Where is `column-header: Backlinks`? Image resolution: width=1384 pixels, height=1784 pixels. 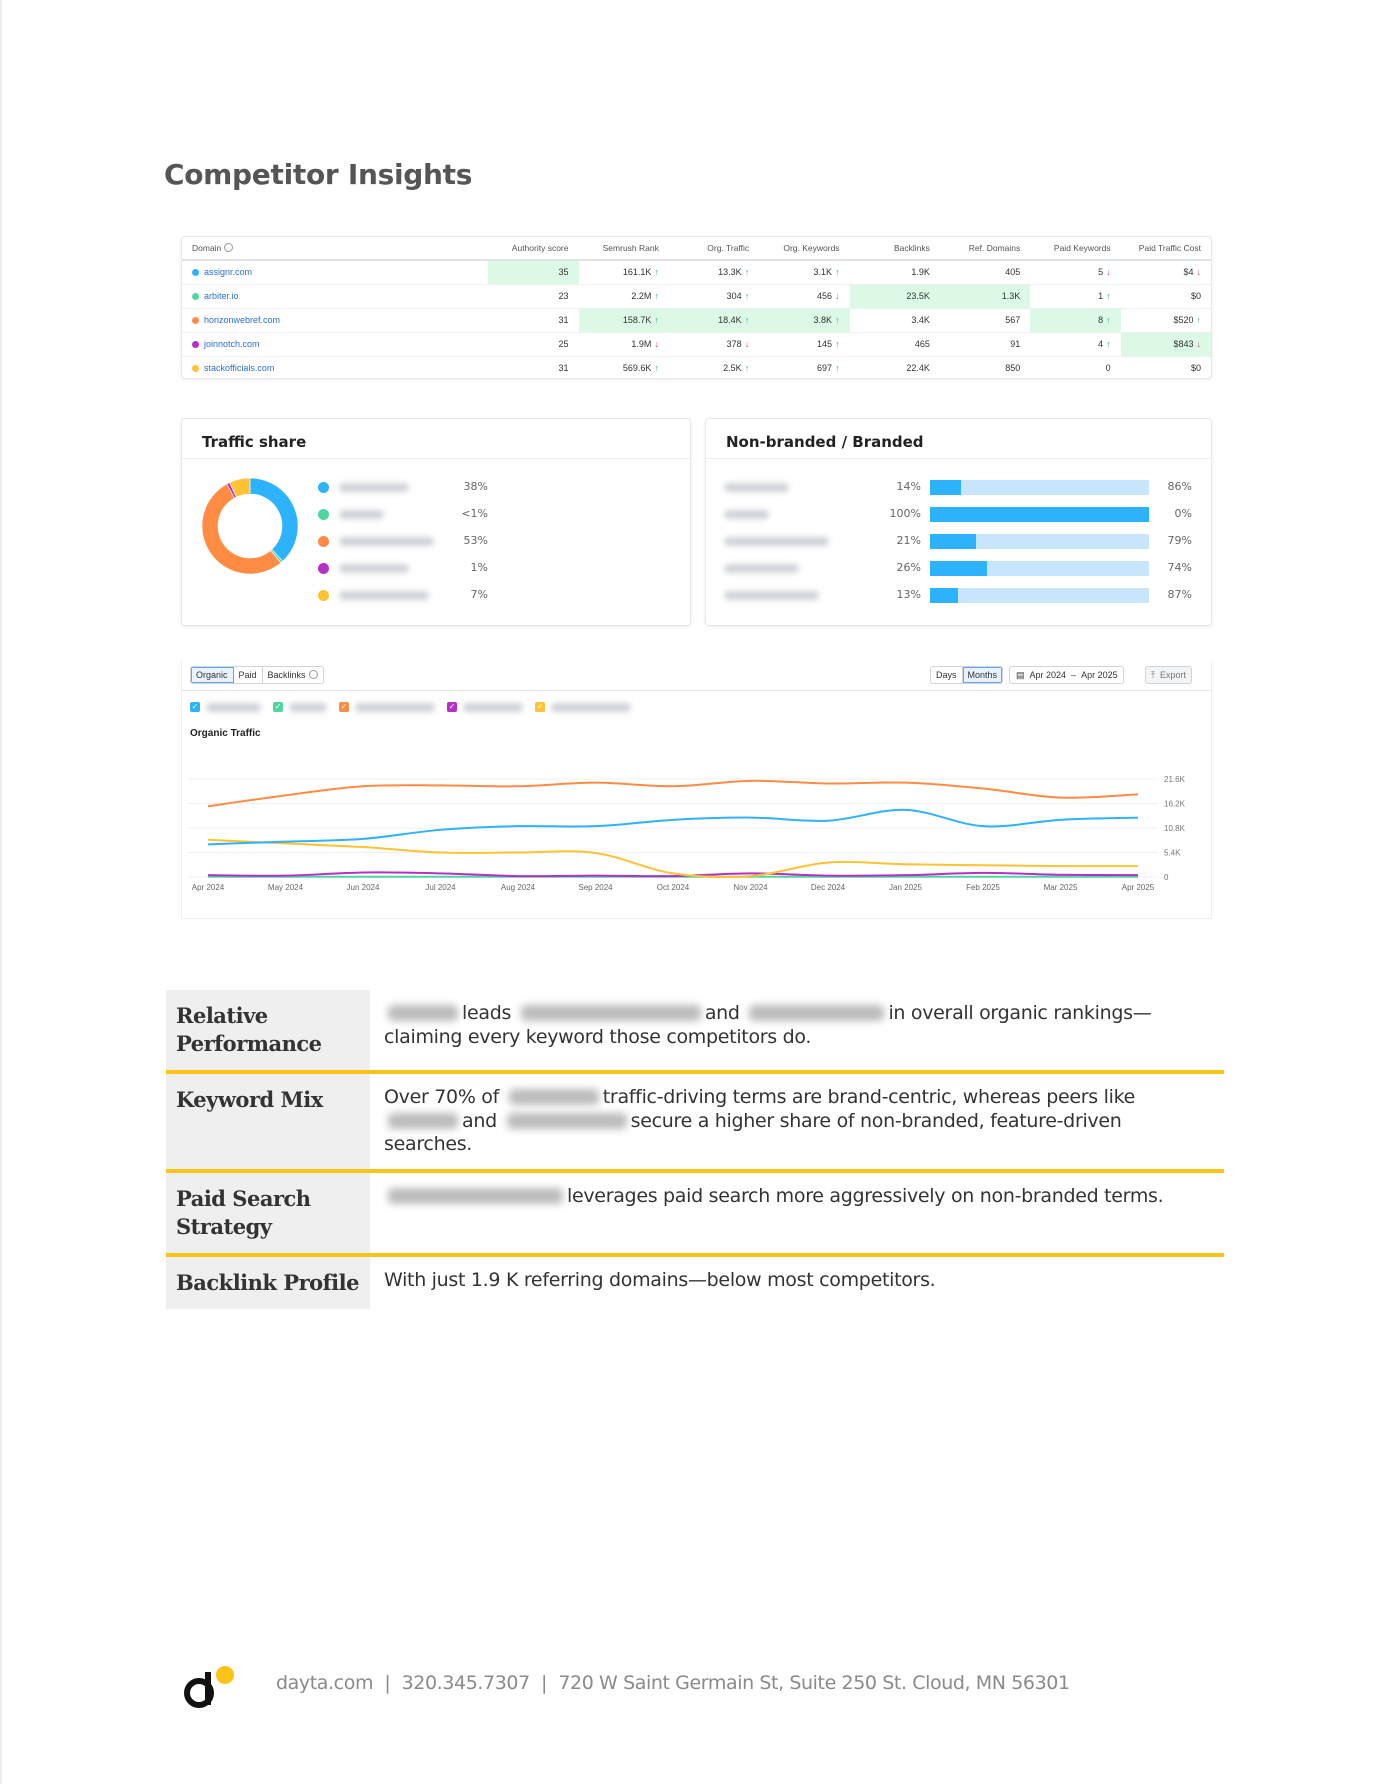
column-header: Backlinks is located at coordinates (894, 249).